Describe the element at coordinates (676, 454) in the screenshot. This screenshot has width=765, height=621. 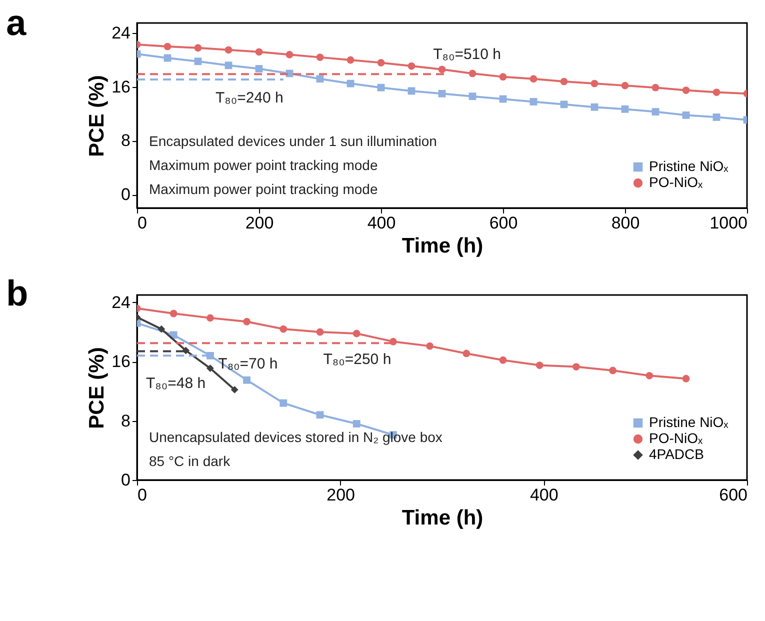
I see `legend-label: 4PADCB` at that location.